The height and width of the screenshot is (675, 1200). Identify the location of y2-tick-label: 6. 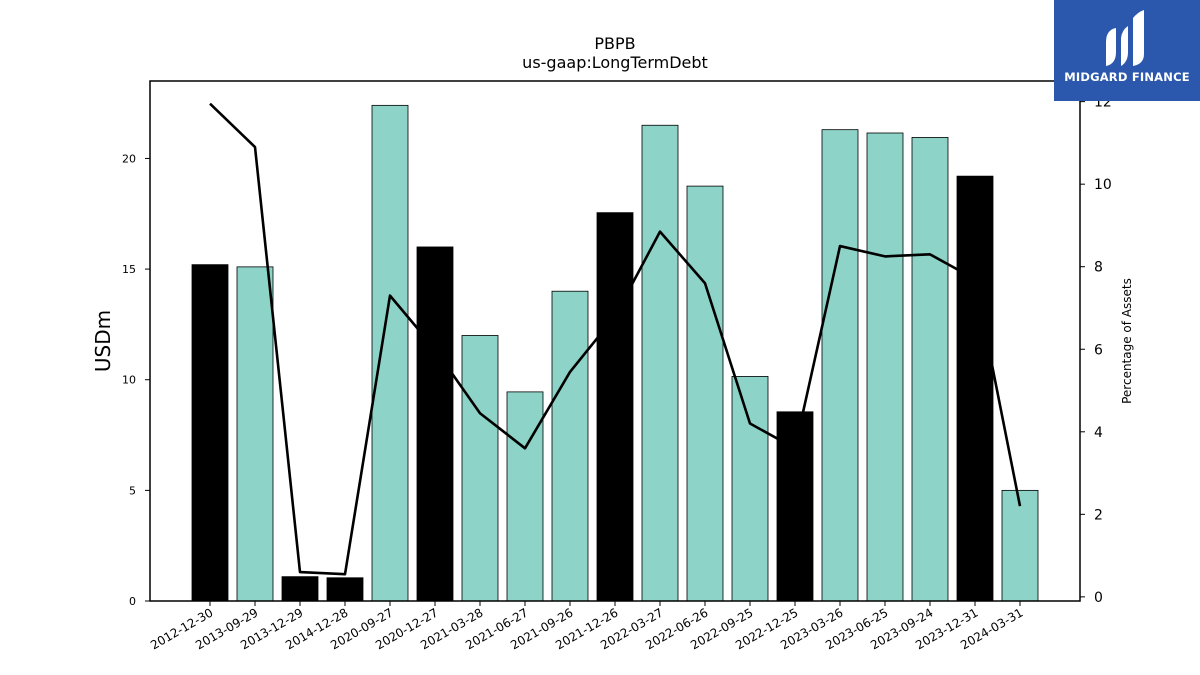
(1098, 350).